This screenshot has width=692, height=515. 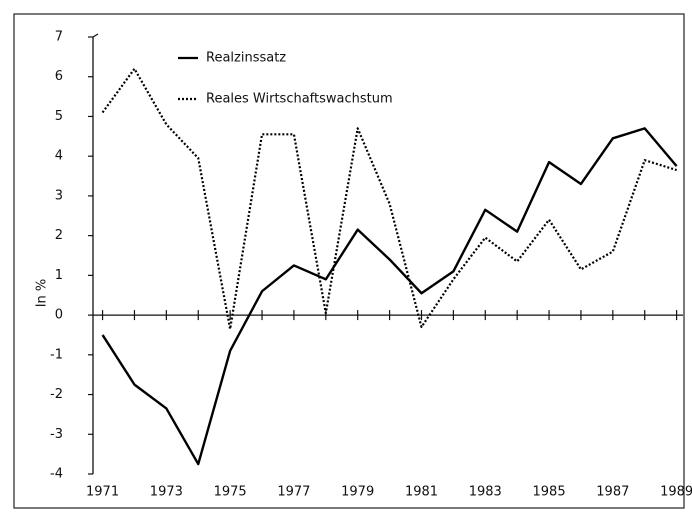 What do you see at coordinates (56, 394) in the screenshot?
I see `y-tick-label: -2` at bounding box center [56, 394].